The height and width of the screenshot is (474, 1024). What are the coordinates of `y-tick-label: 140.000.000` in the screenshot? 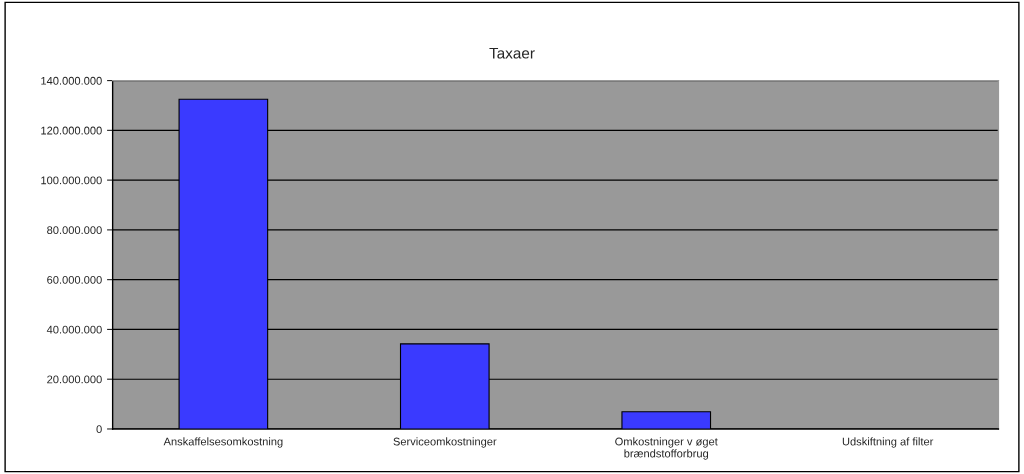 It's located at (71, 80).